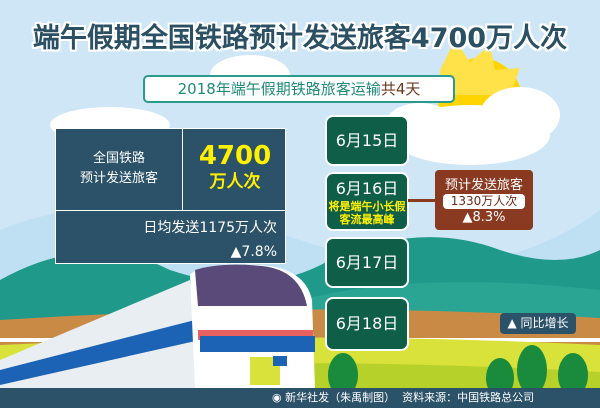  I want to click on xinhua-logo-icon: ◉, so click(279, 397).